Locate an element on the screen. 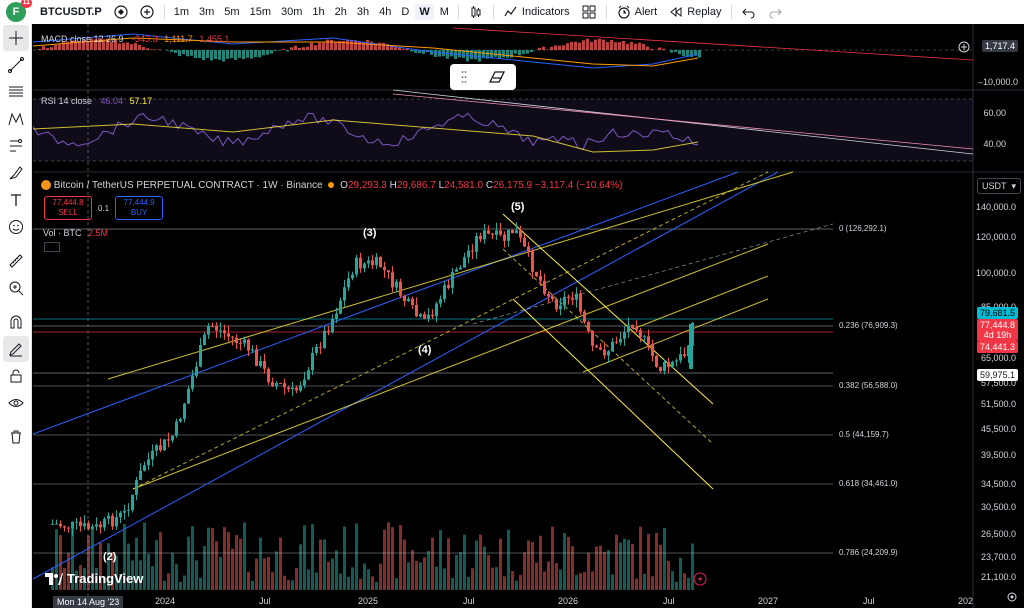 The width and height of the screenshot is (1024, 608). layout-grid-icon is located at coordinates (589, 12).